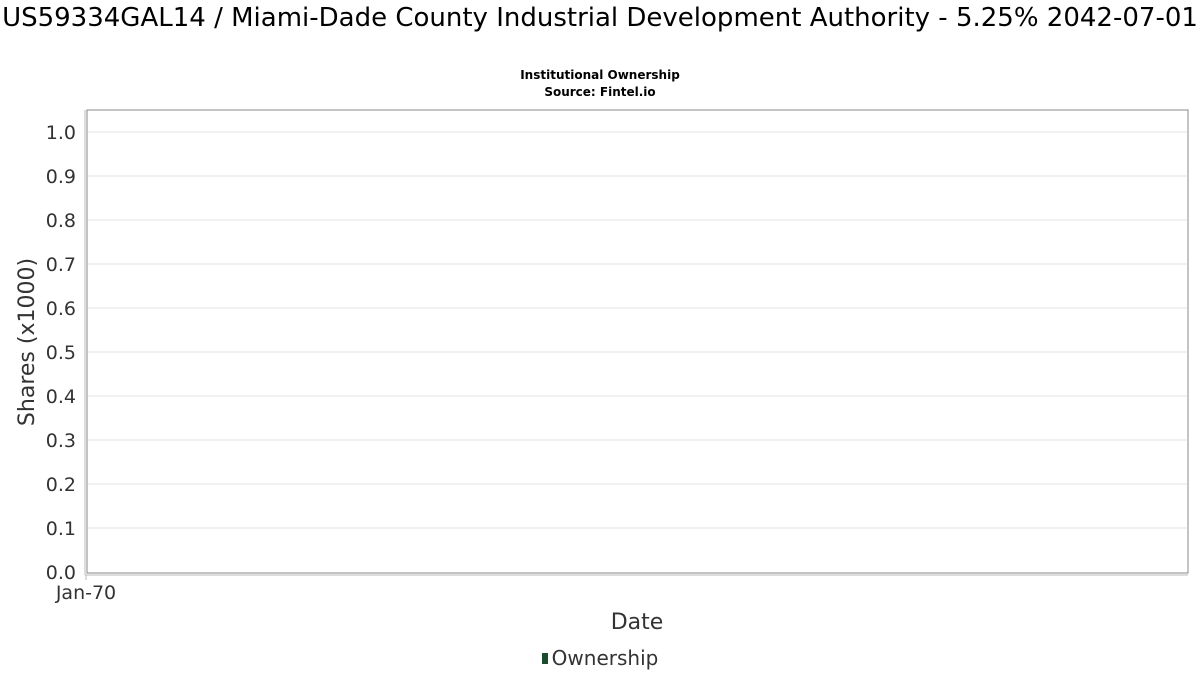 This screenshot has height=675, width=1200. I want to click on y-tick-label: 1.0, so click(61, 133).